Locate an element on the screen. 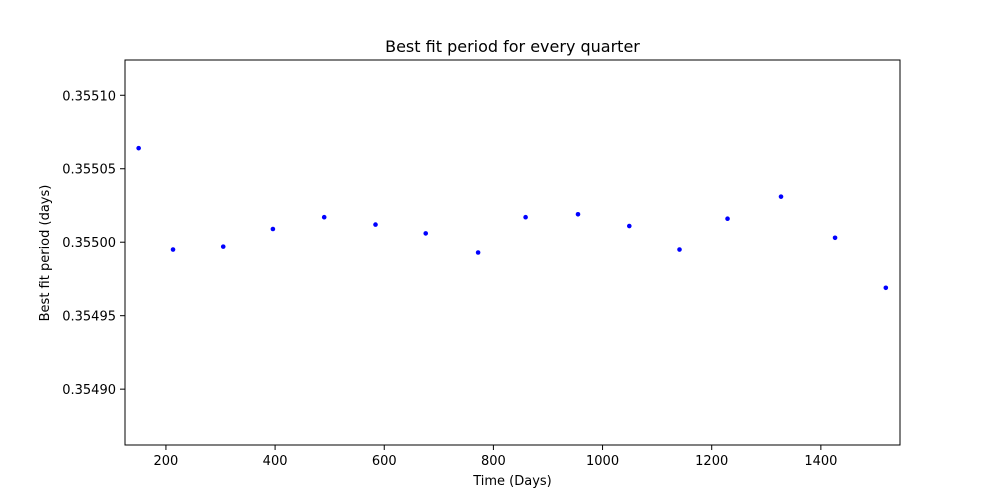 This screenshot has height=500, width=1000. x-axis-ticks: 200 400 600 800 1000 1200 1400 is located at coordinates (495, 457).